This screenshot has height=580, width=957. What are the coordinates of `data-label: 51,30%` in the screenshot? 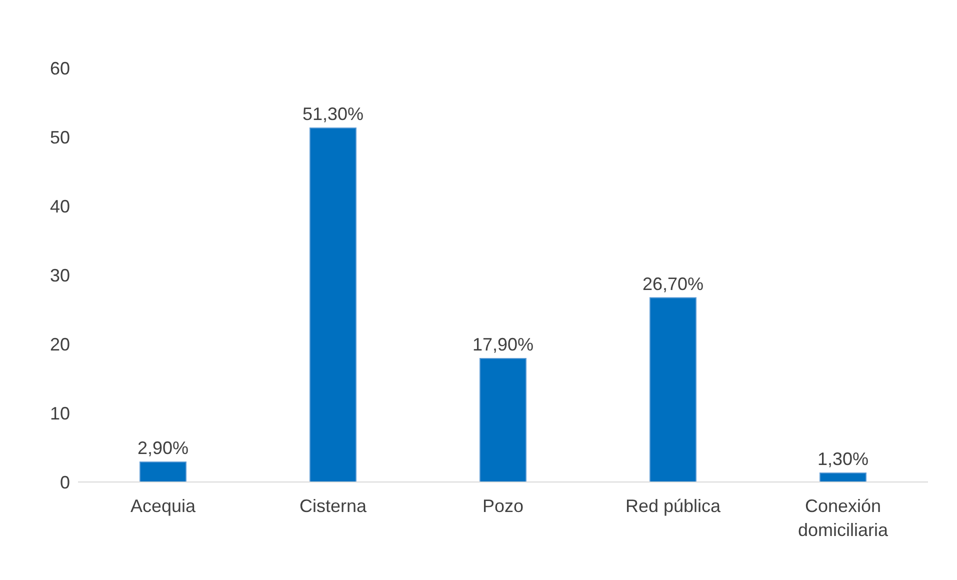 It's located at (333, 114).